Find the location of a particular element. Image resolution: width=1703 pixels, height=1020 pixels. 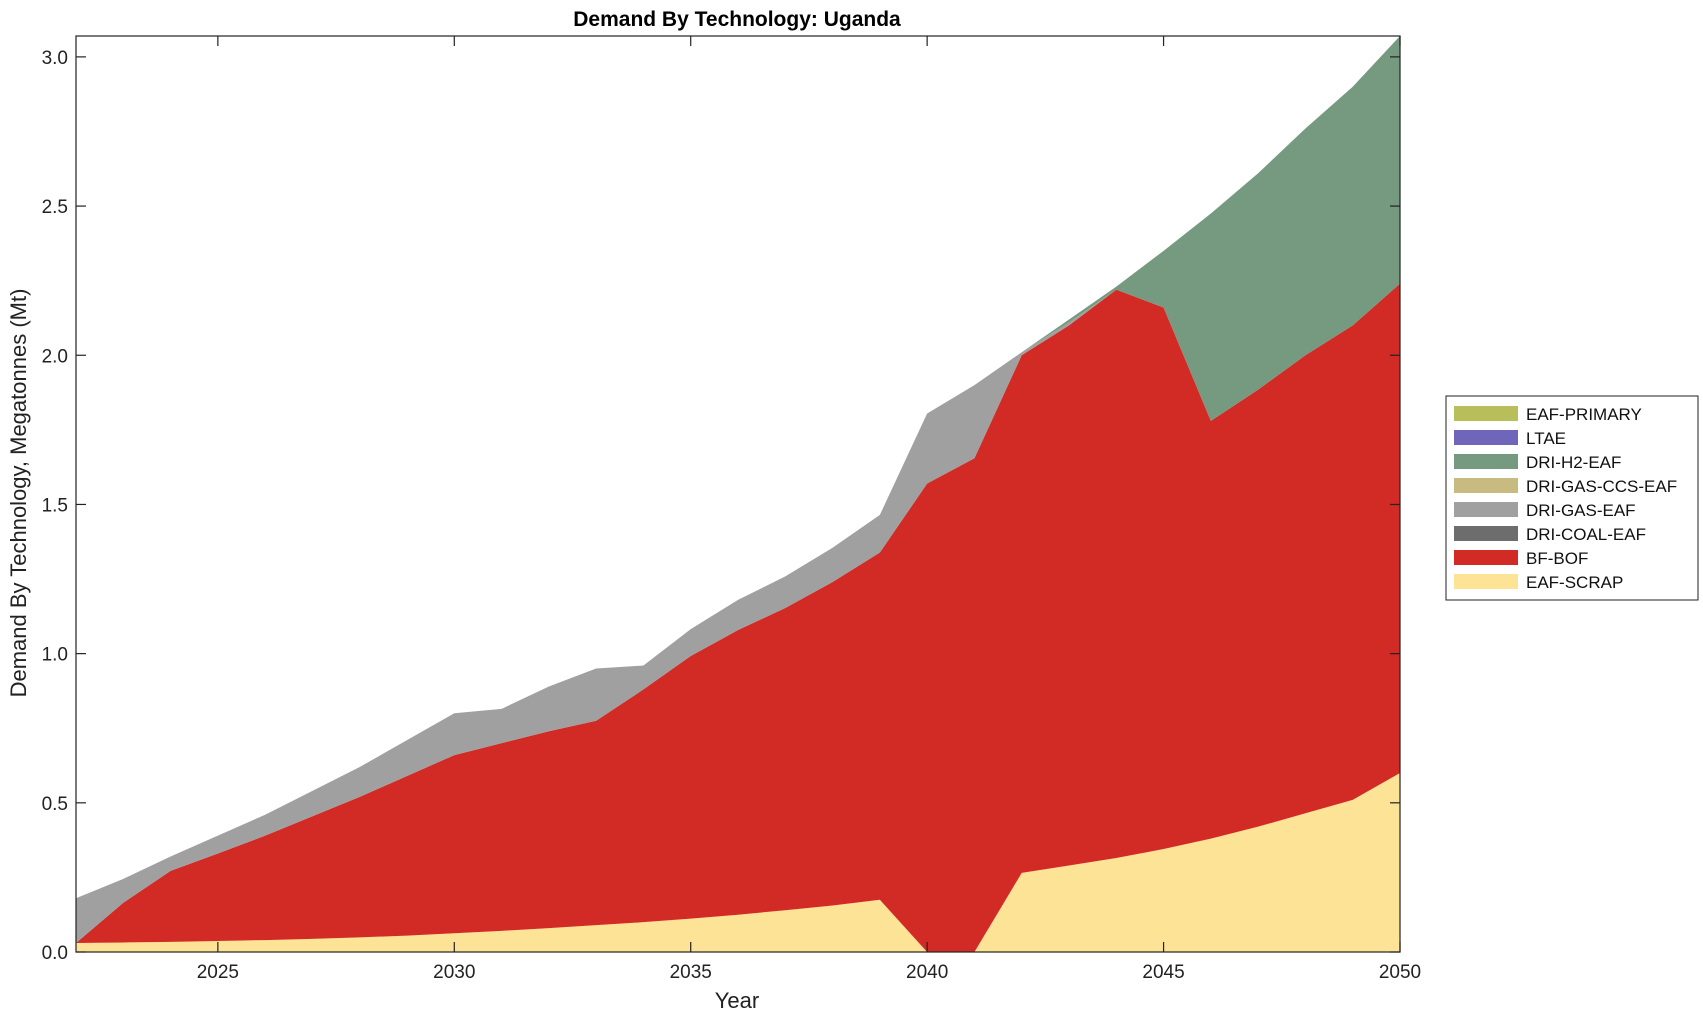

y-tick-label: 3.0 is located at coordinates (55, 58).